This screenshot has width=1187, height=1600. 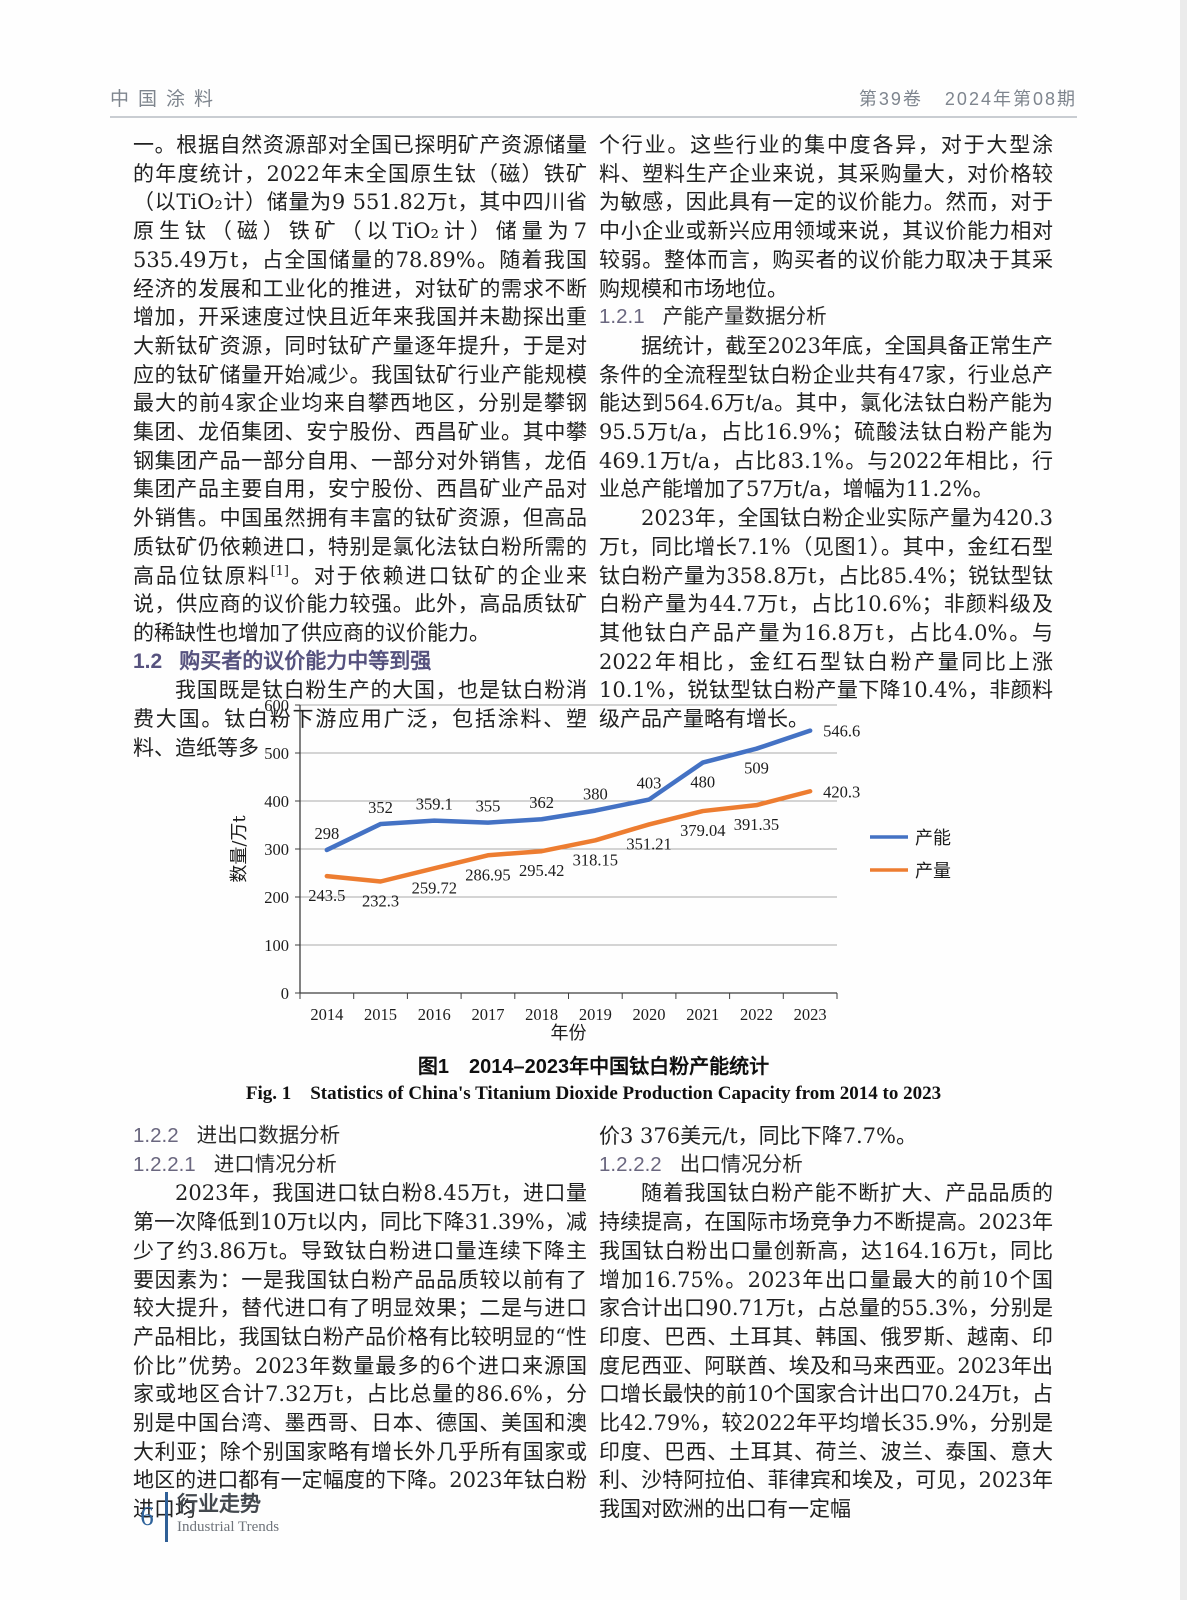 What do you see at coordinates (595, 859) in the screenshot?
I see `data-label: 318.15` at bounding box center [595, 859].